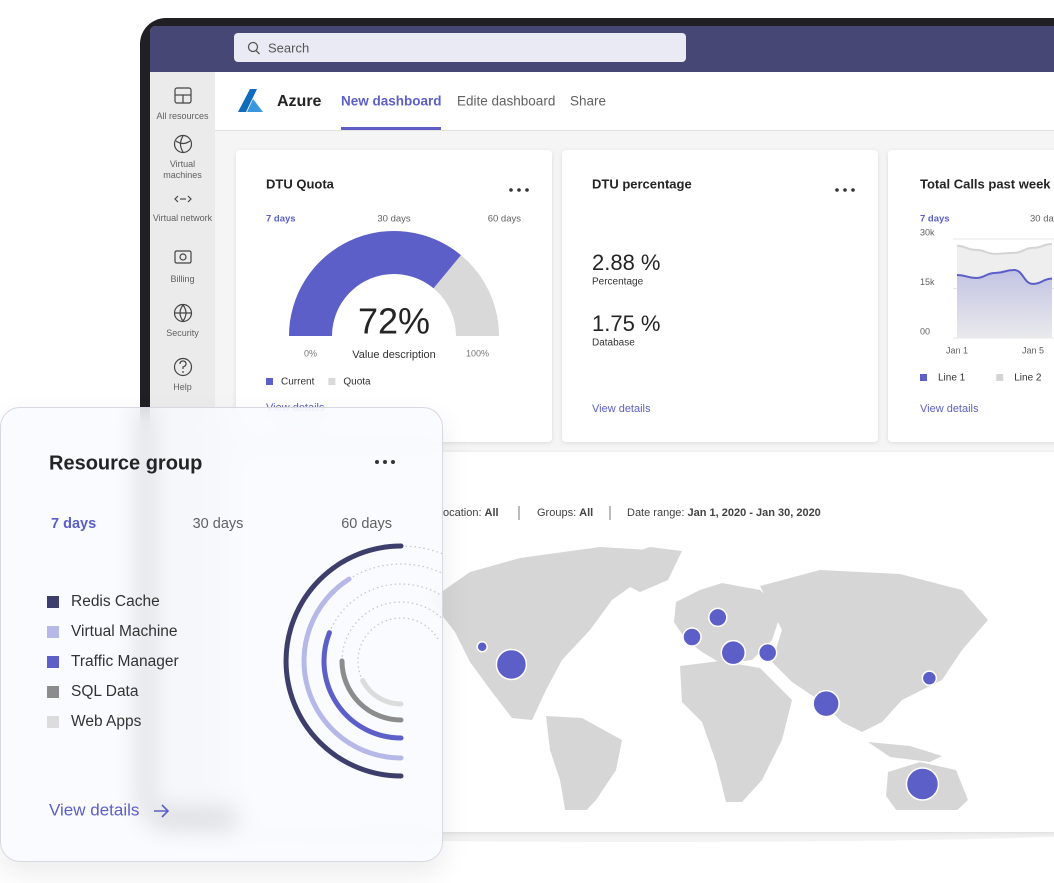 Image resolution: width=1054 pixels, height=883 pixels. Describe the element at coordinates (460, 47) in the screenshot. I see `search-box` at that location.